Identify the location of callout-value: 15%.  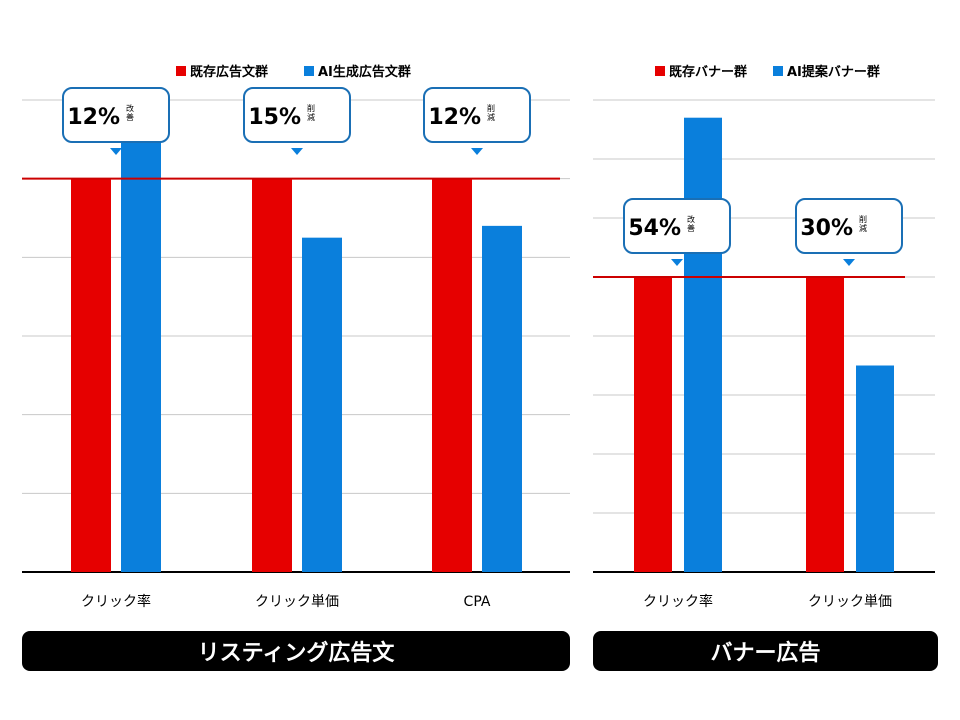
(274, 117).